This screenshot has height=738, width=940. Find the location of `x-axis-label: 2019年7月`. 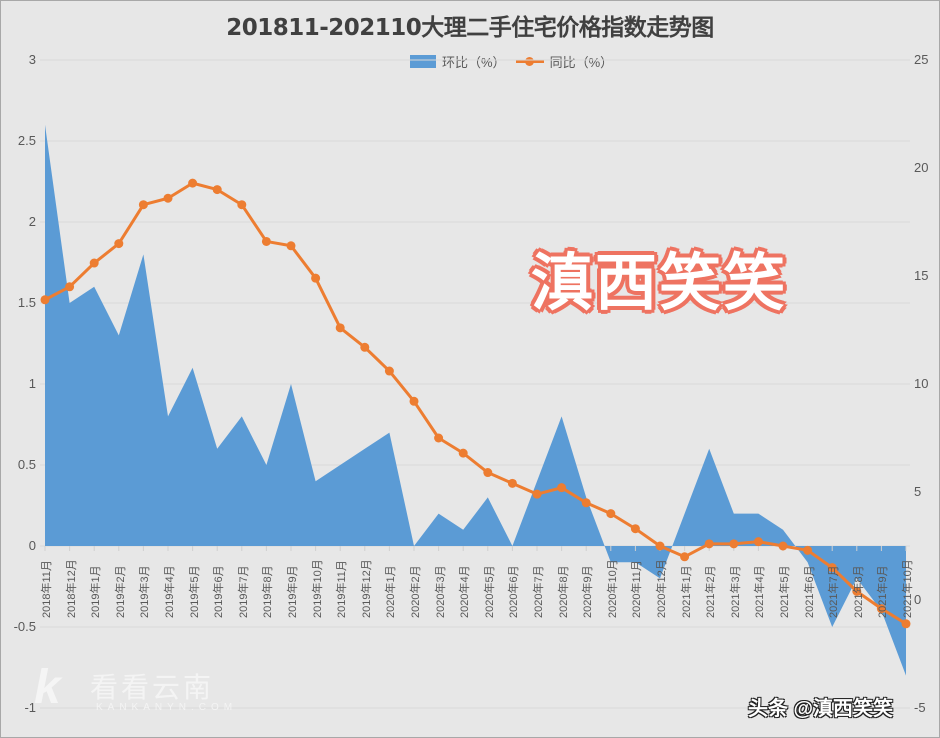

x-axis-label: 2019年7月 is located at coordinates (243, 591).